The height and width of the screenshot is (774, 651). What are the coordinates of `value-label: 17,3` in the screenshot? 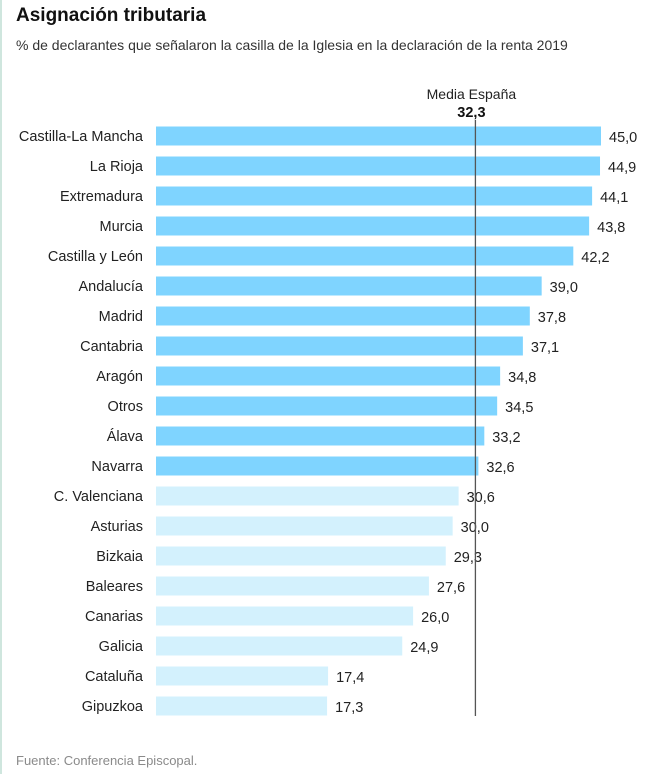 It's located at (349, 708).